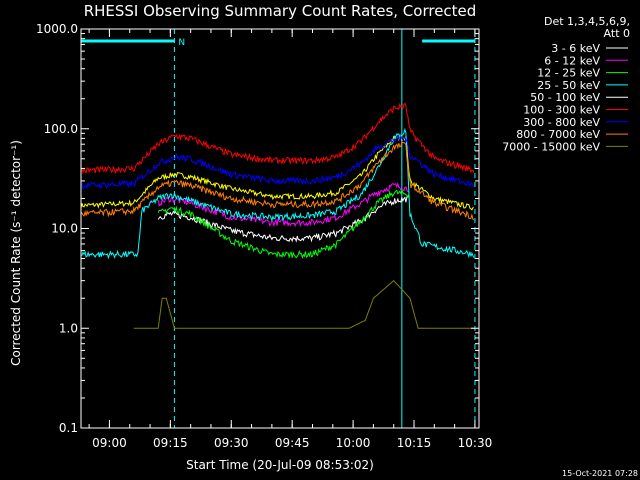 The image size is (640, 480). What do you see at coordinates (414, 443) in the screenshot?
I see `x-tick-label: 10:15` at bounding box center [414, 443].